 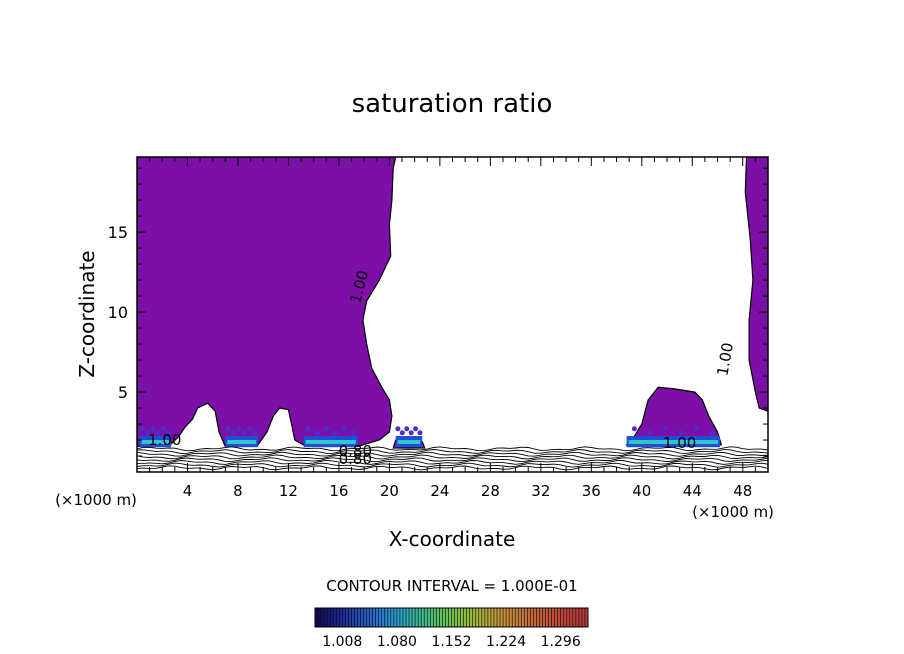 I want to click on x-tick-label: 4, so click(x=188, y=491).